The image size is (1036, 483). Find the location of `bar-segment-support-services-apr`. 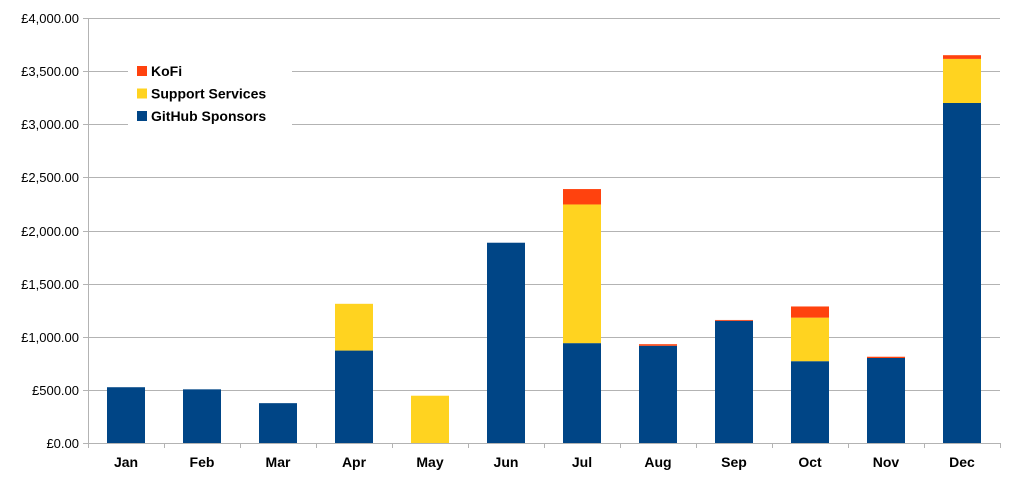

bar-segment-support-services-apr is located at coordinates (354, 327).